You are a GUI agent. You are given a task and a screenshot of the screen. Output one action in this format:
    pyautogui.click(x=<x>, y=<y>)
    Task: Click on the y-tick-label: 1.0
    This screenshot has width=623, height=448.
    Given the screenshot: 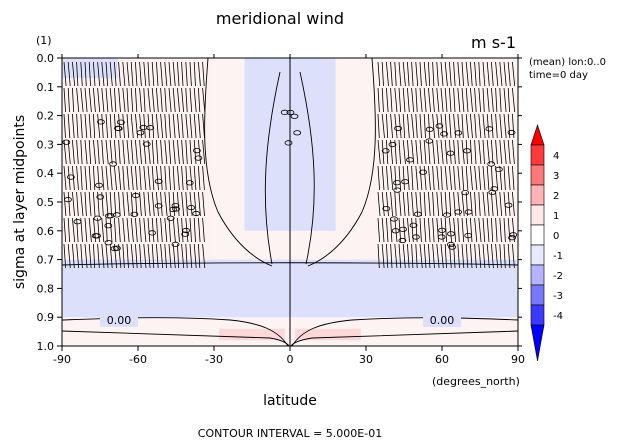 What is the action you would take?
    pyautogui.click(x=46, y=346)
    